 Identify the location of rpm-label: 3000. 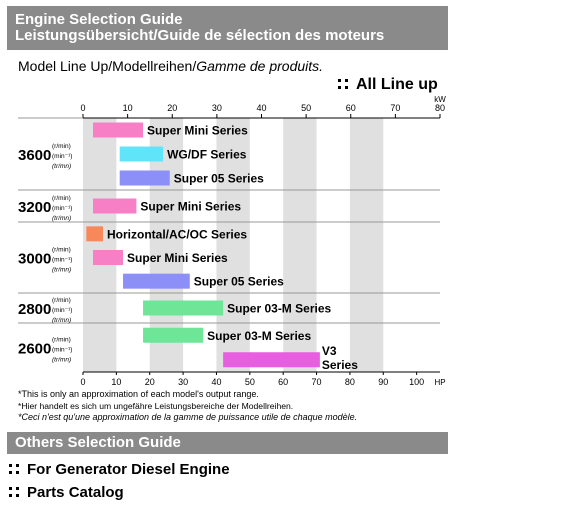
(34, 259).